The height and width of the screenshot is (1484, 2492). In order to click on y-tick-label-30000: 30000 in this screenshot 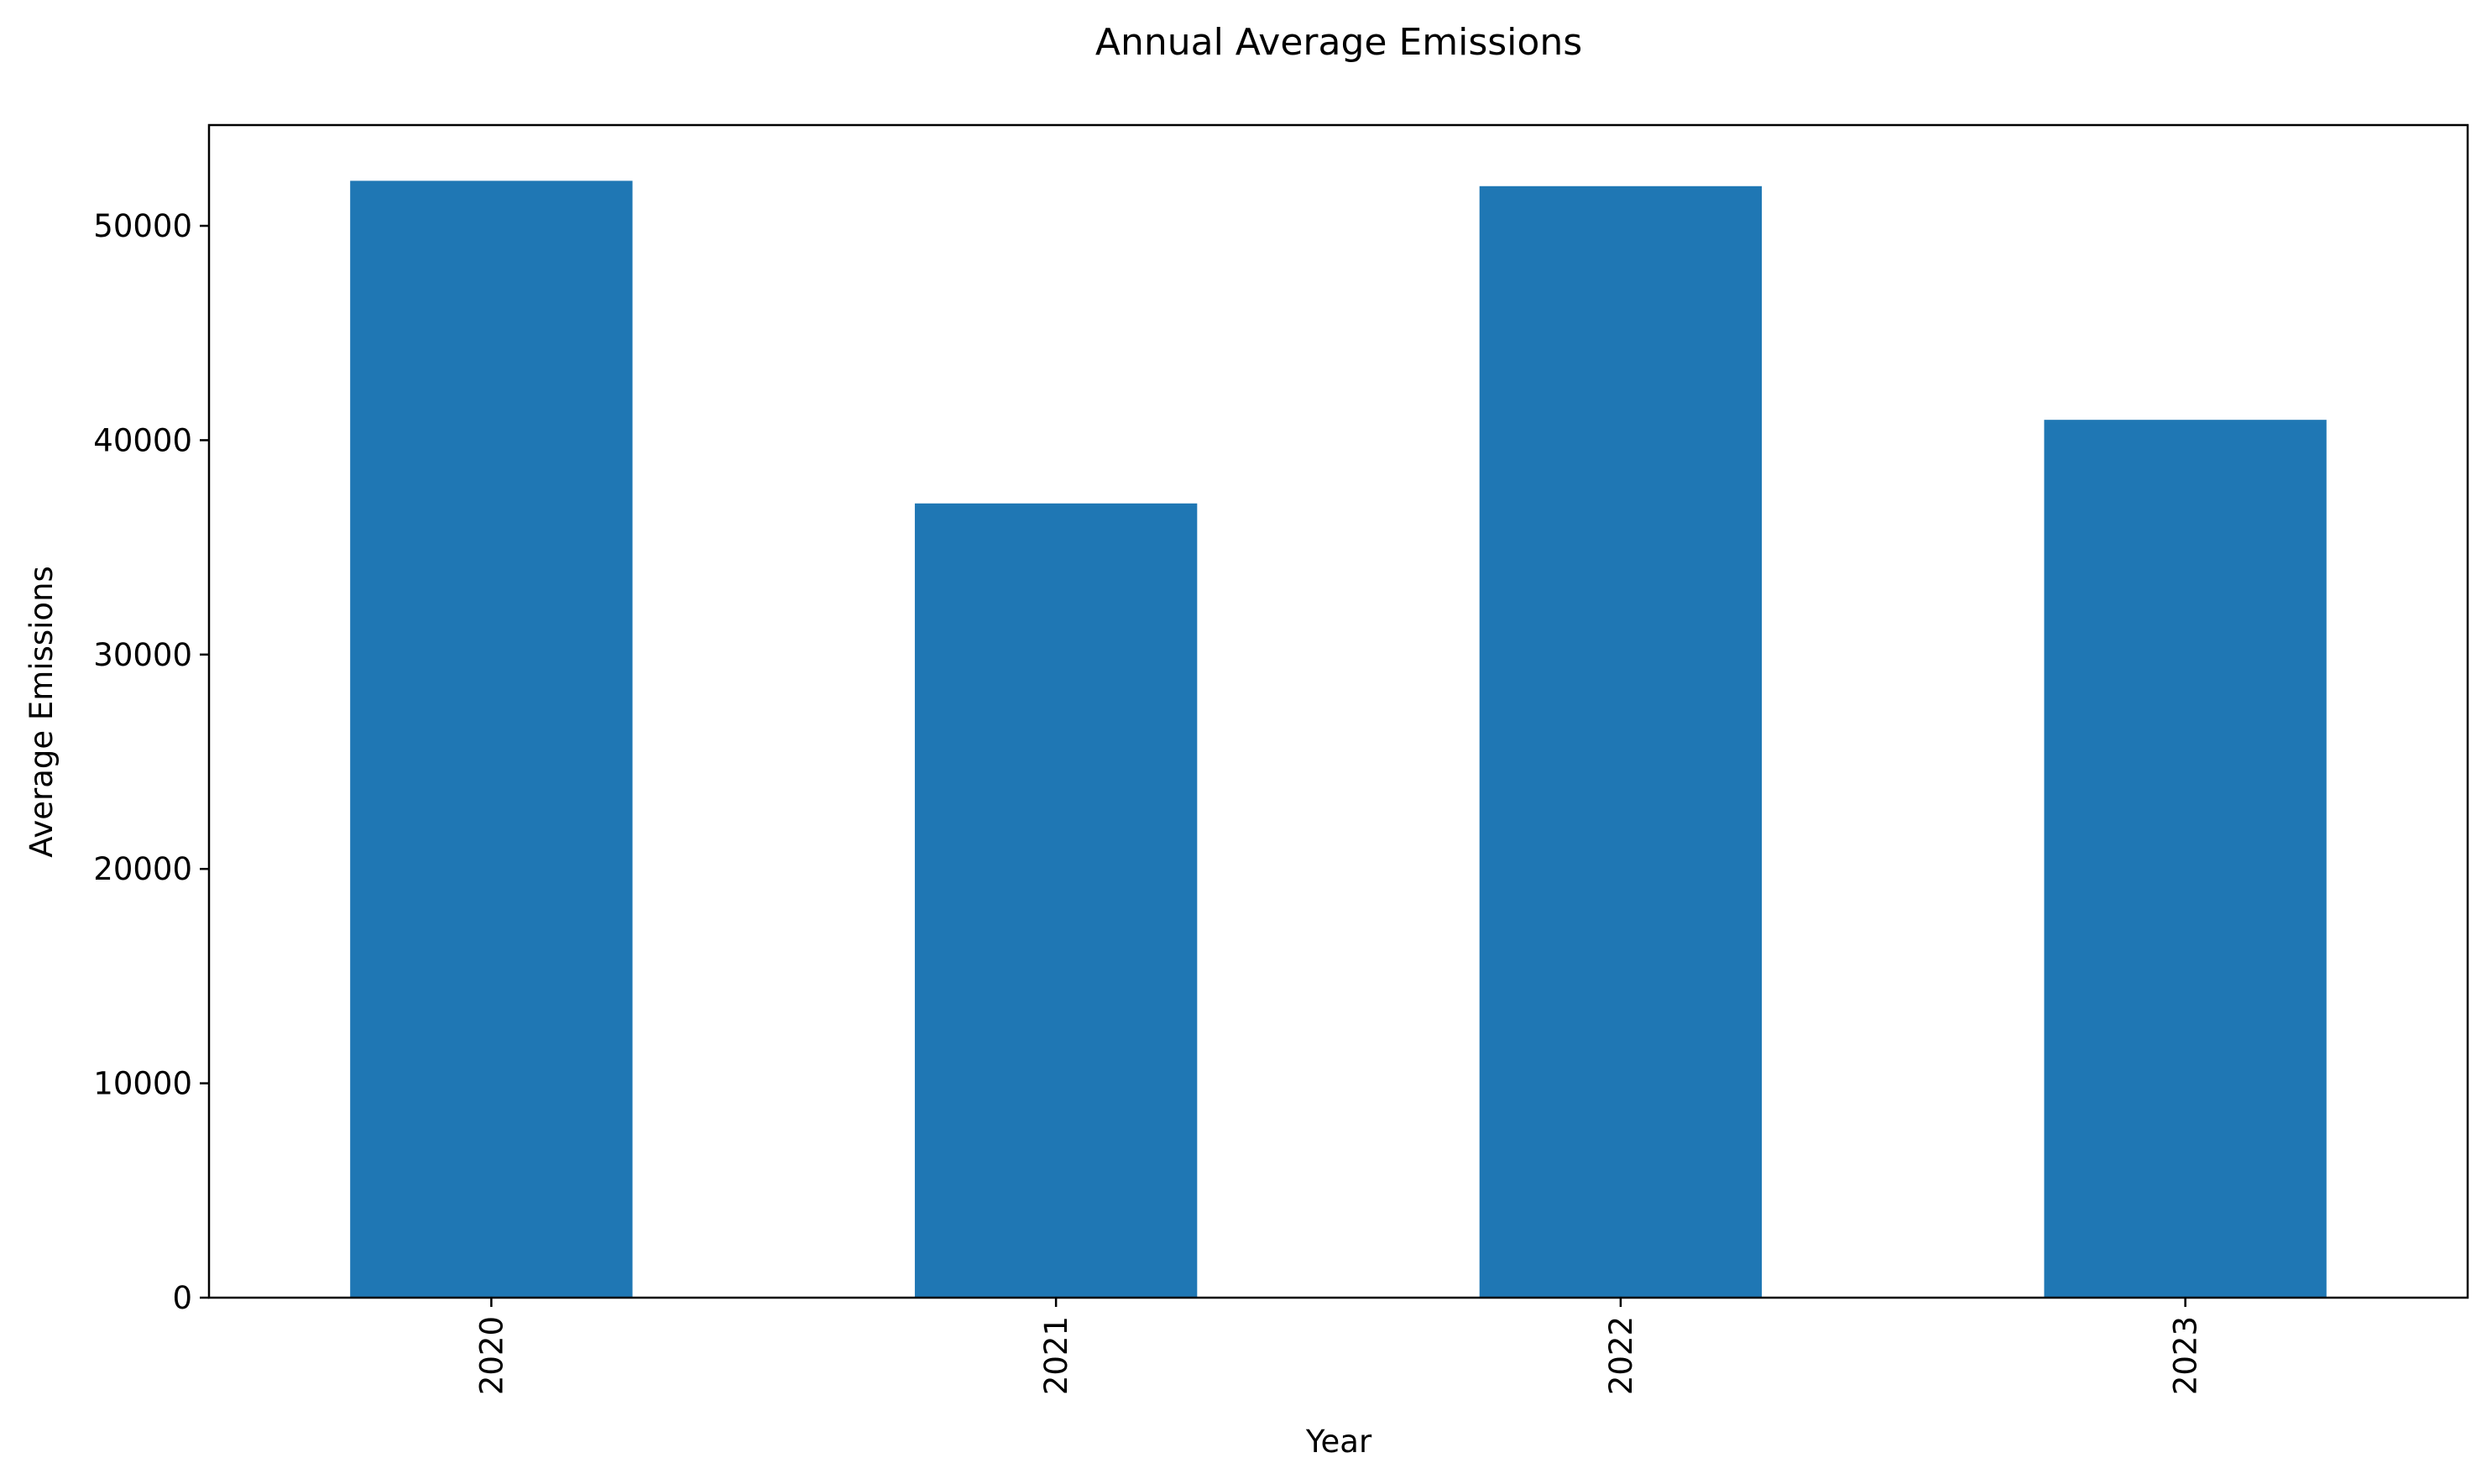, I will do `click(142, 655)`.